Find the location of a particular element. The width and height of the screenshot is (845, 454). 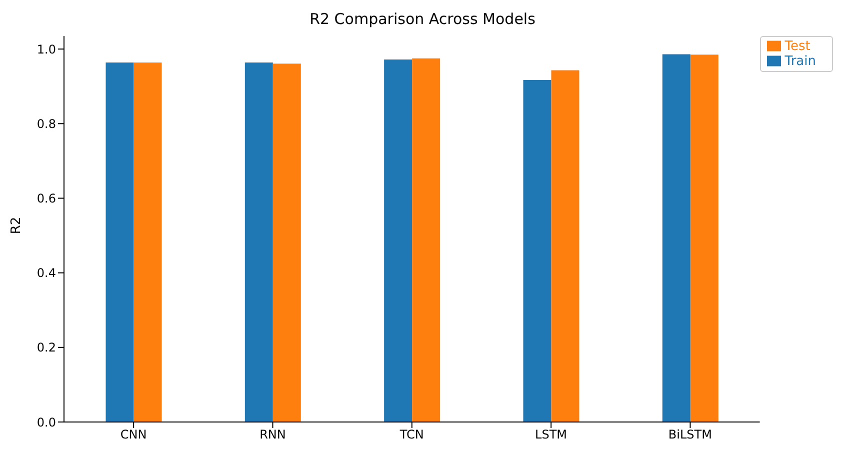

x-tick-label: BiLSTM is located at coordinates (690, 435).